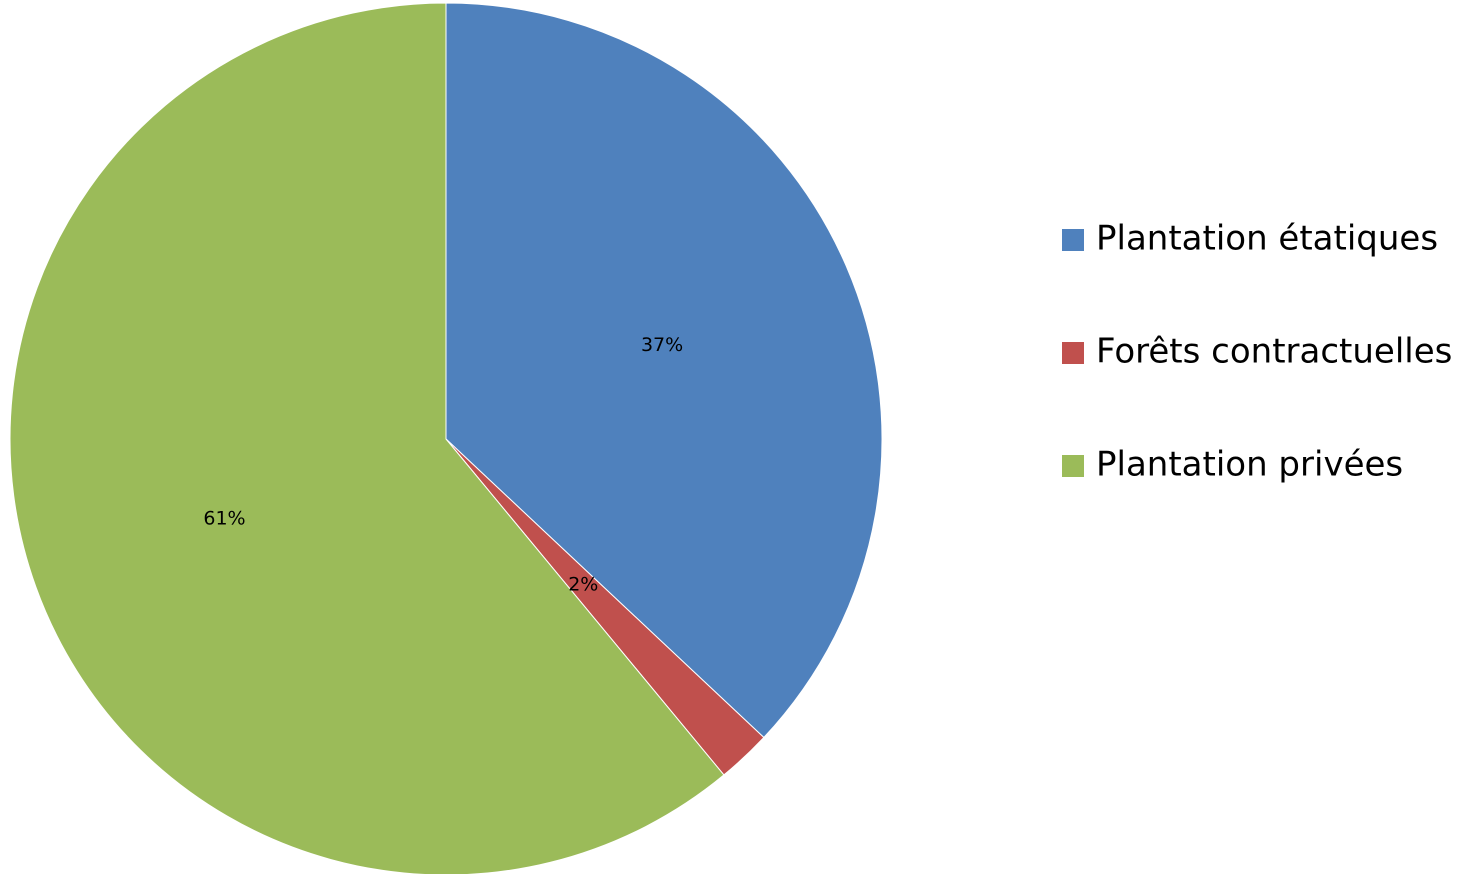 This screenshot has width=1479, height=874. What do you see at coordinates (1073, 353) in the screenshot?
I see `legend-swatch-forets-contractuelles` at bounding box center [1073, 353].